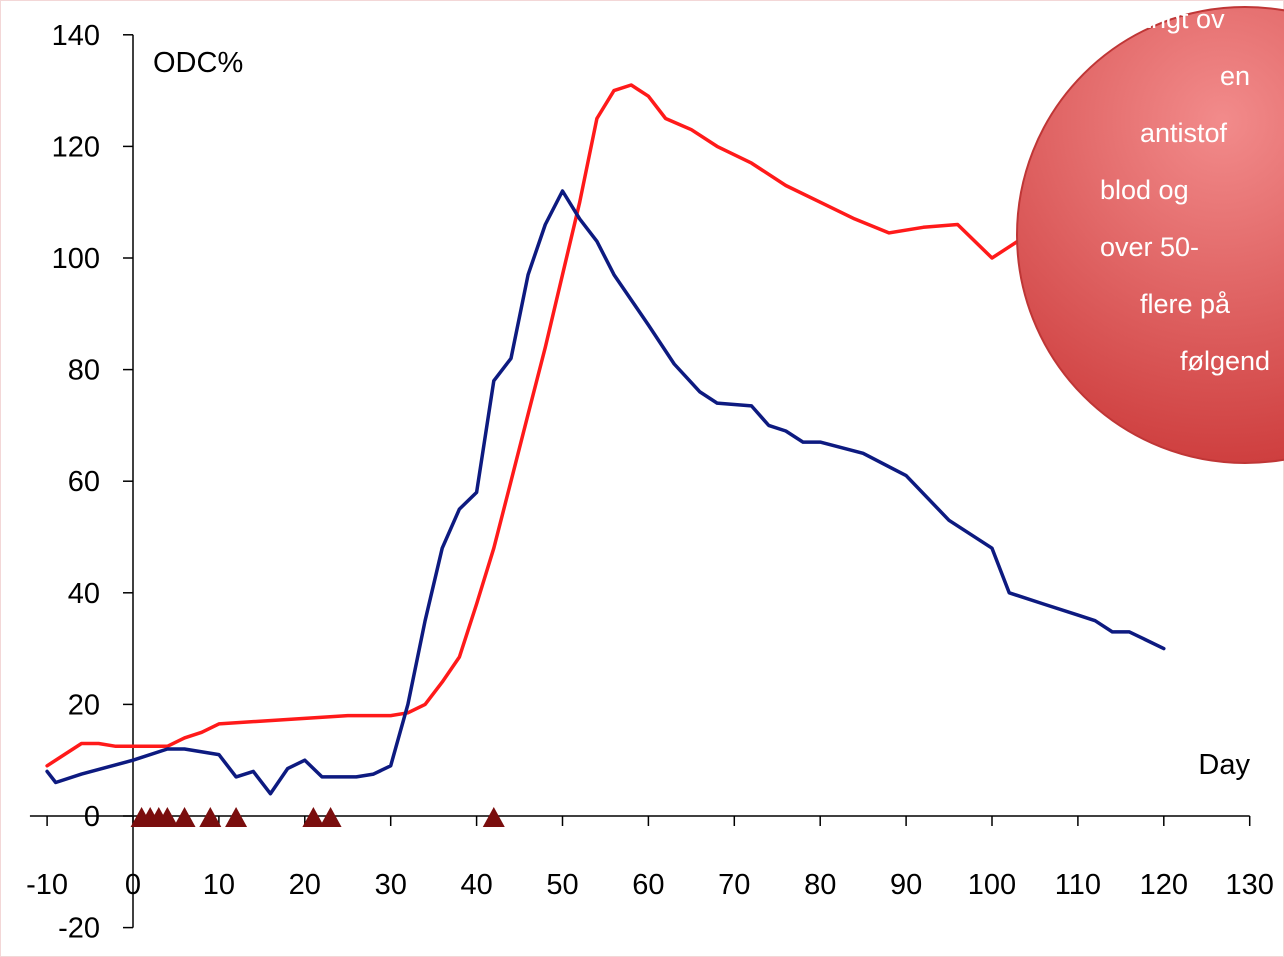 This screenshot has height=957, width=1284. Describe the element at coordinates (1144, 190) in the screenshot. I see `callout-line: blod og` at that location.